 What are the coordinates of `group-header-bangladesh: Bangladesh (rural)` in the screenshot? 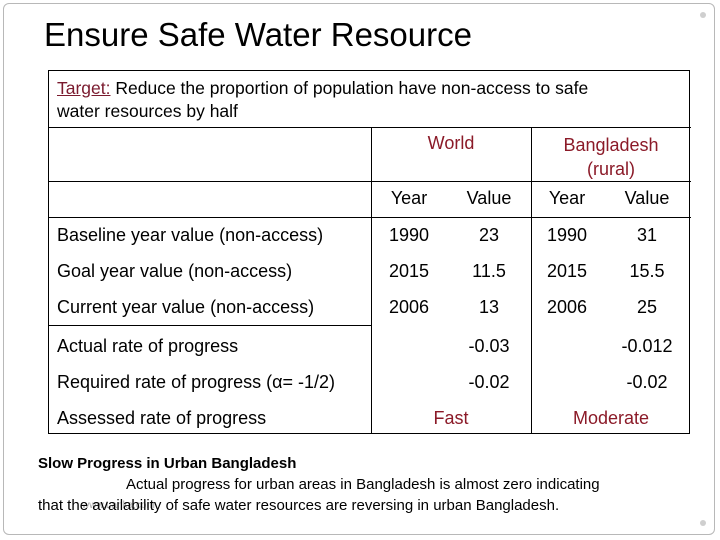 It's located at (611, 157).